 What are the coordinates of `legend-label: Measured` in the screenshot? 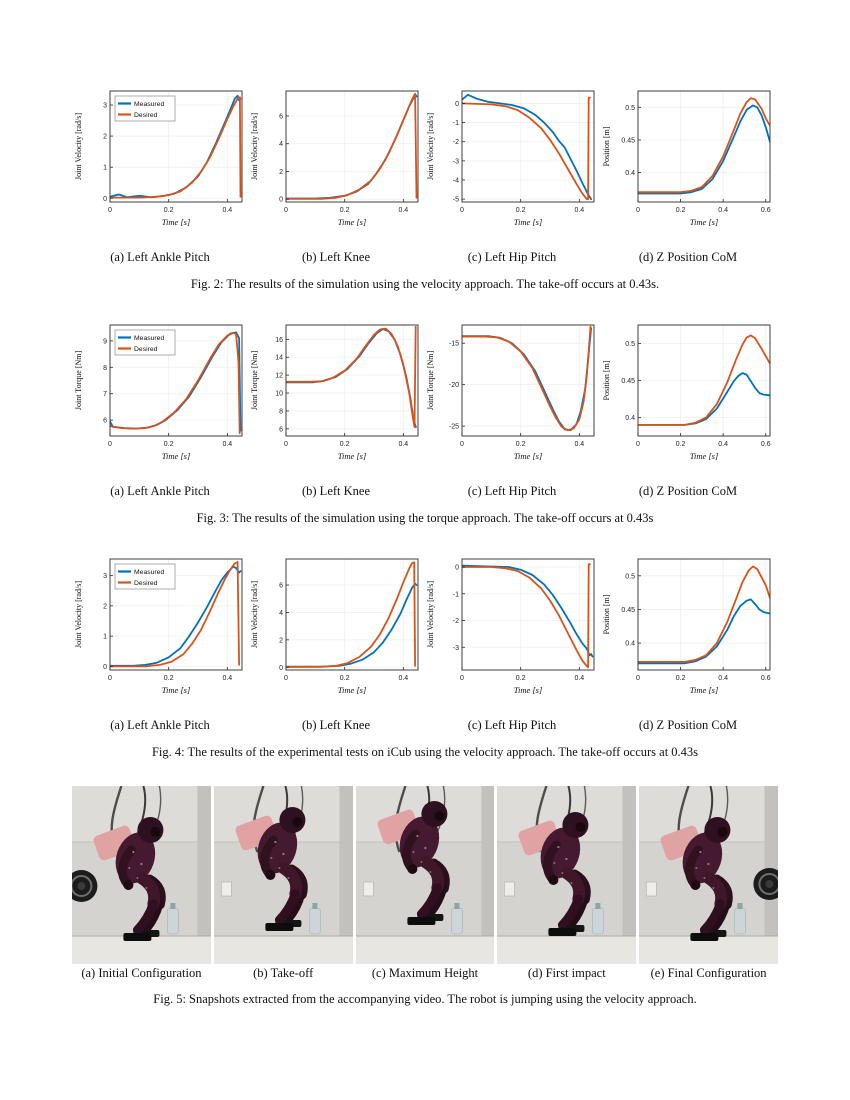 It's located at (149, 338).